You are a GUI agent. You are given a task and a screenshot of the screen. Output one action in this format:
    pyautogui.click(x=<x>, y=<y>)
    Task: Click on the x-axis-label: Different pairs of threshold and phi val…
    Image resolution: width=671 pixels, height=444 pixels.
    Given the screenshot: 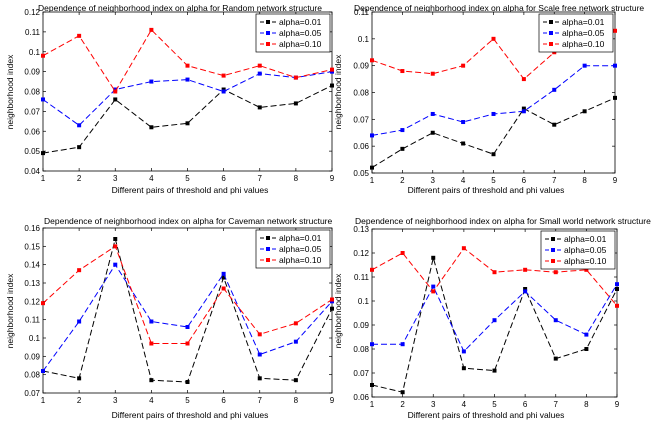 What is the action you would take?
    pyautogui.click(x=486, y=190)
    